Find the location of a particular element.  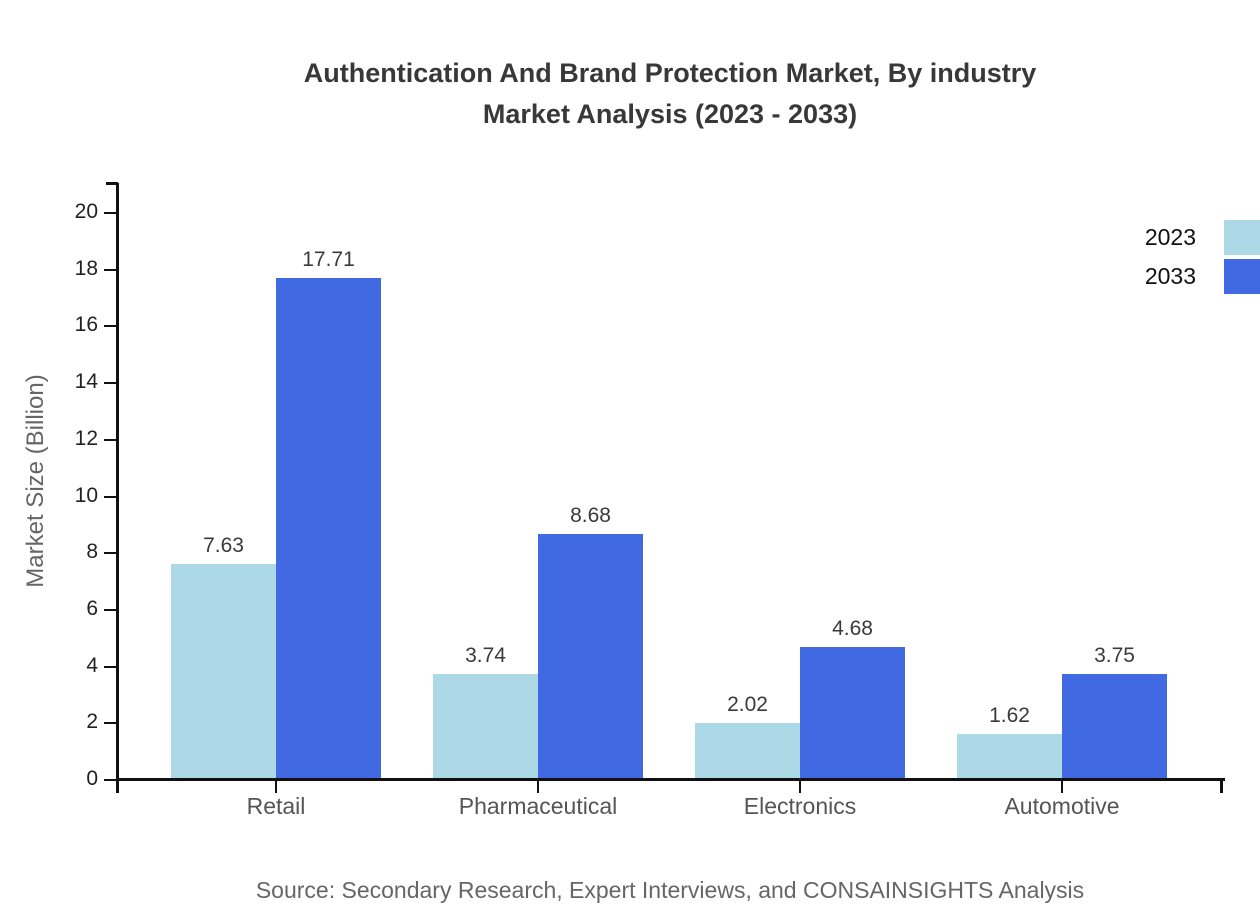

y-tick-label: 18 is located at coordinates (86, 268).